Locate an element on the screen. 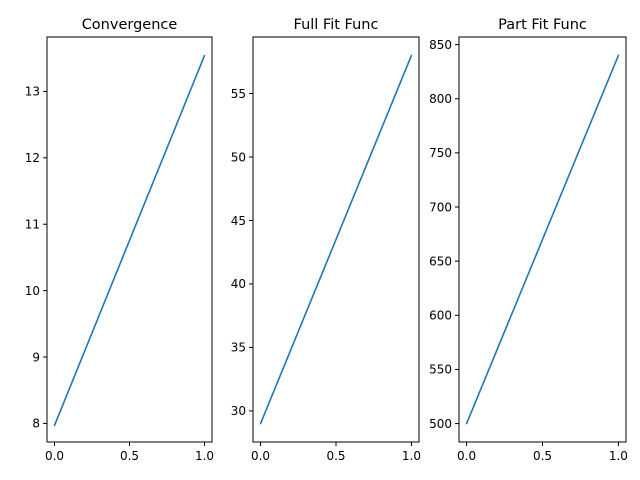 Image resolution: width=640 pixels, height=480 pixels. y-tick-label: 8 is located at coordinates (36, 424).